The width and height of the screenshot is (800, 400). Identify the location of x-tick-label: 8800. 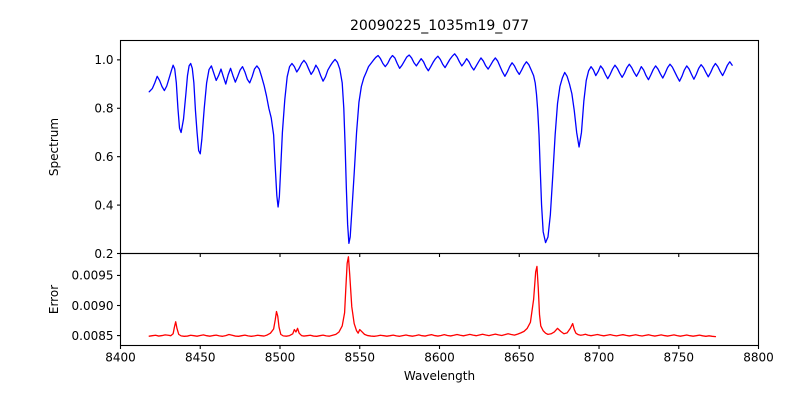
(758, 358).